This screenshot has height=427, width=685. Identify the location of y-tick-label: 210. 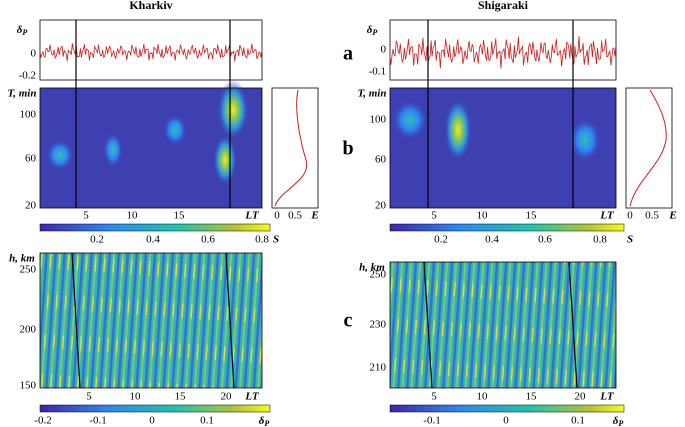
(378, 368).